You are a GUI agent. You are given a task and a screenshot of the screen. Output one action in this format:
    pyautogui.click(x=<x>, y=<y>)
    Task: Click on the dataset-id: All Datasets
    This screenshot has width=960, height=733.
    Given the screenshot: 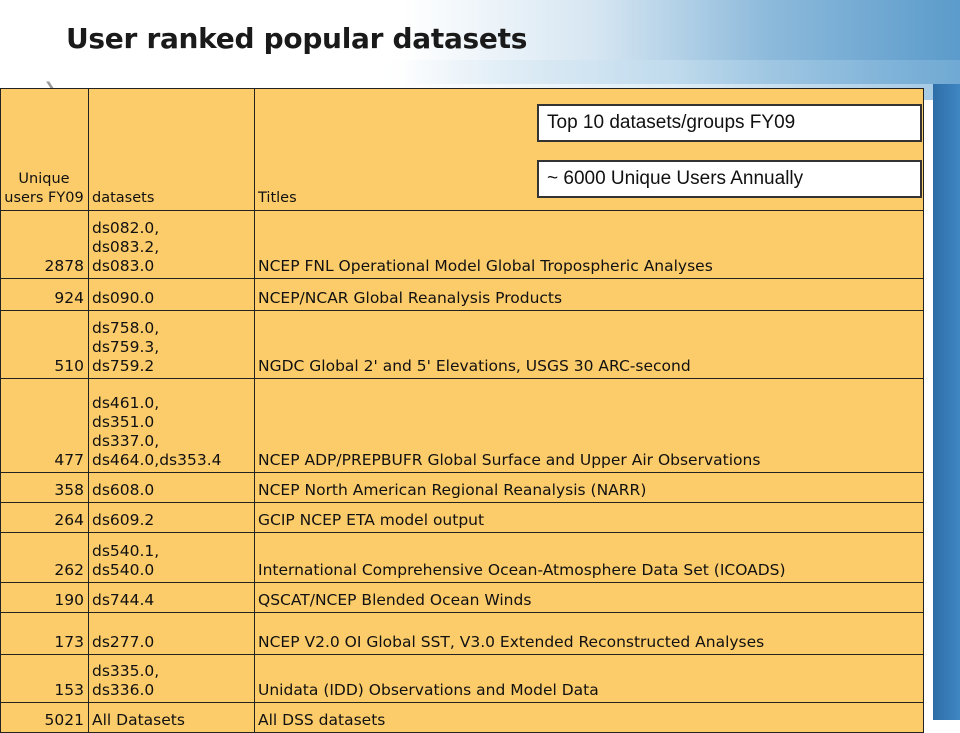 What is the action you would take?
    pyautogui.click(x=138, y=720)
    